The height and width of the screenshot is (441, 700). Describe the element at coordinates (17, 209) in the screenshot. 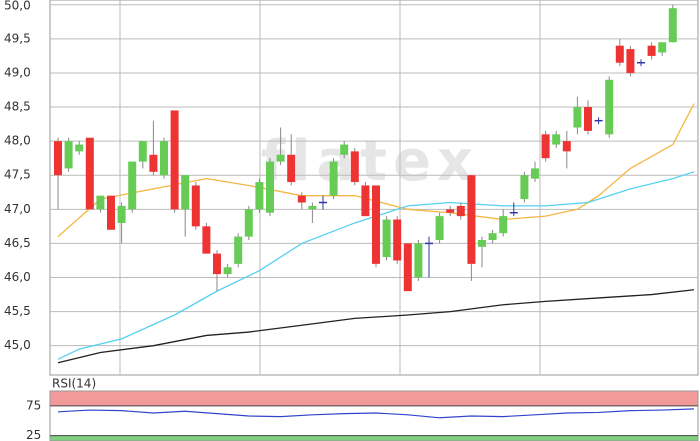

I see `y-tick-label: 47,0` at that location.